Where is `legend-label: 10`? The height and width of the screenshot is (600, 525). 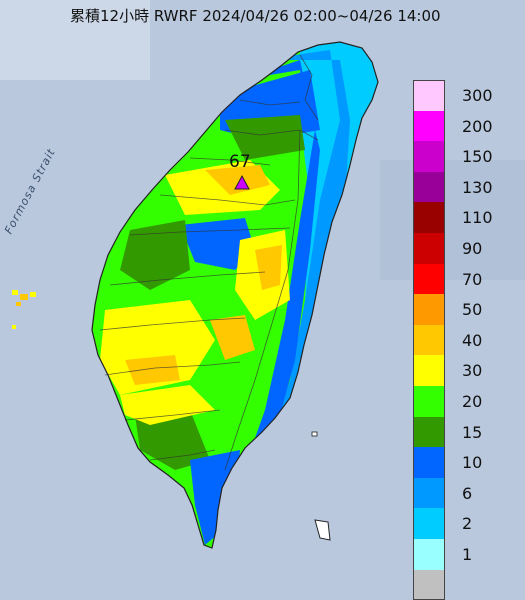
legend-label: 10 is located at coordinates (472, 463).